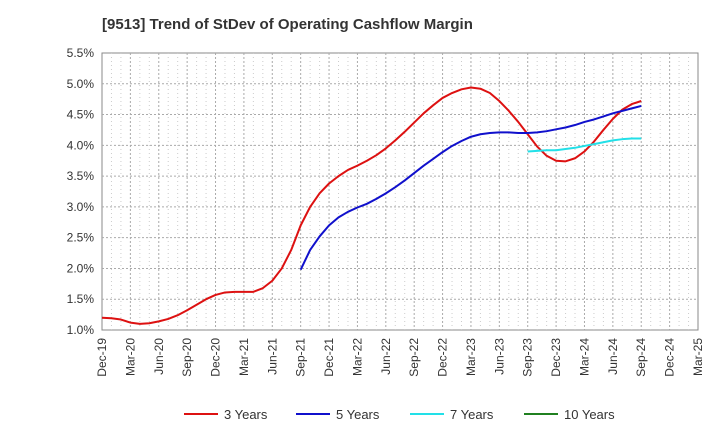 The width and height of the screenshot is (720, 440). Describe the element at coordinates (584, 145) in the screenshot. I see `series-line-7-years` at that location.